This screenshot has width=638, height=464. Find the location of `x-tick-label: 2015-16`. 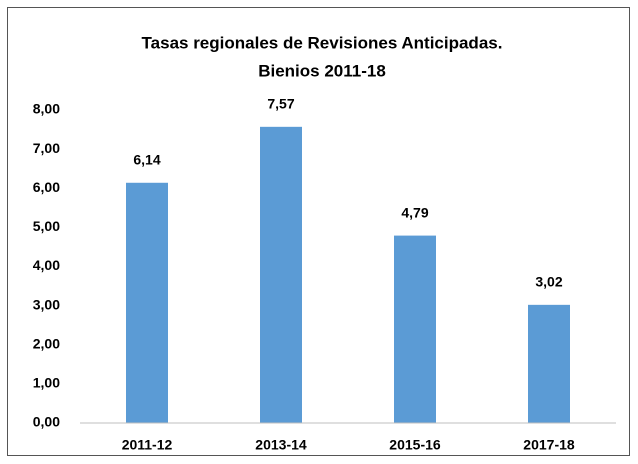

x-tick-label: 2015-16 is located at coordinates (415, 445).